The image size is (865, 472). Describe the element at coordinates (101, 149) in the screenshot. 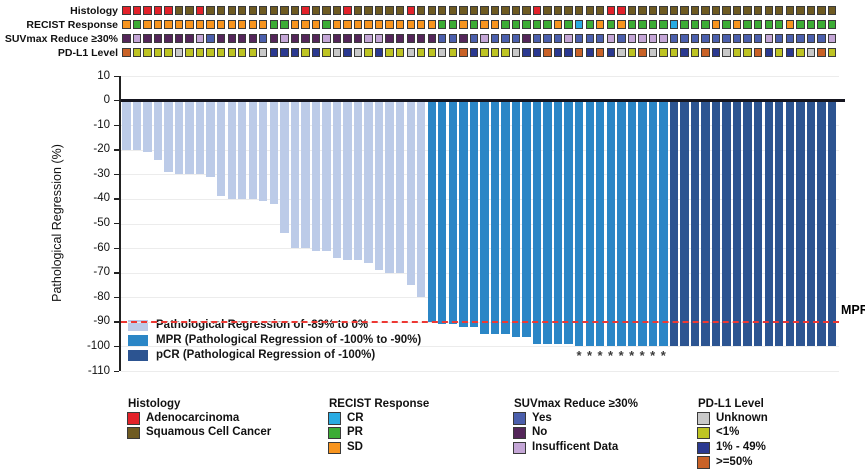

I see `y-tick-label: -20` at that location.